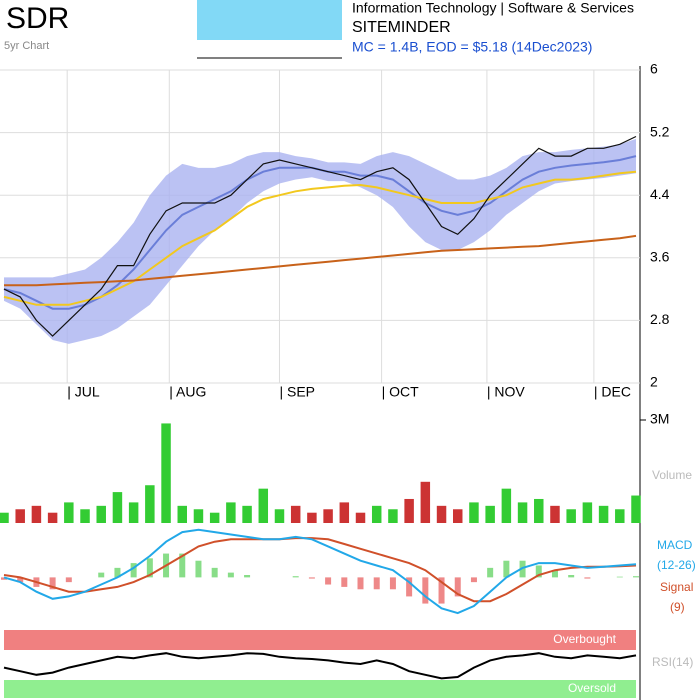 This screenshot has width=700, height=700. Describe the element at coordinates (654, 382) in the screenshot. I see `y-tick-label: 2` at that location.